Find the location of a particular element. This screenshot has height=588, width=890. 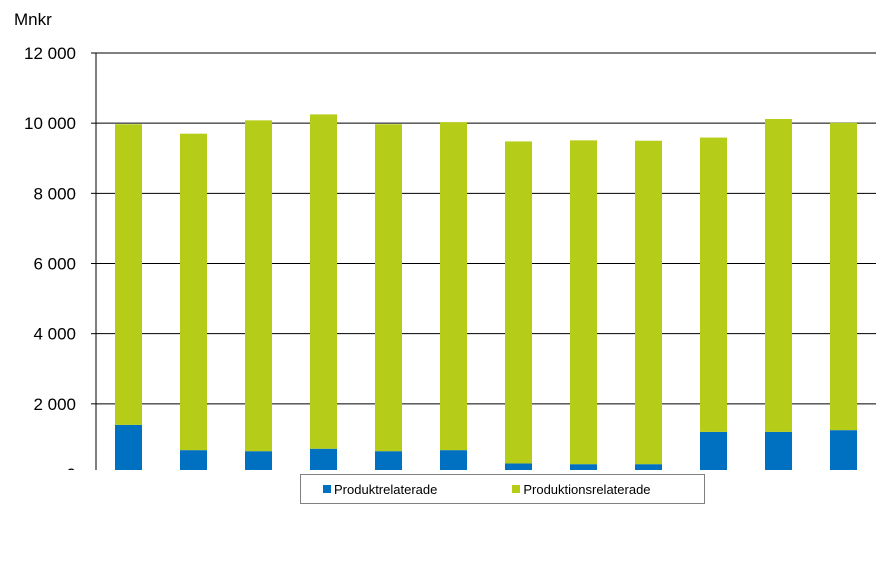

axes is located at coordinates (96, 261).